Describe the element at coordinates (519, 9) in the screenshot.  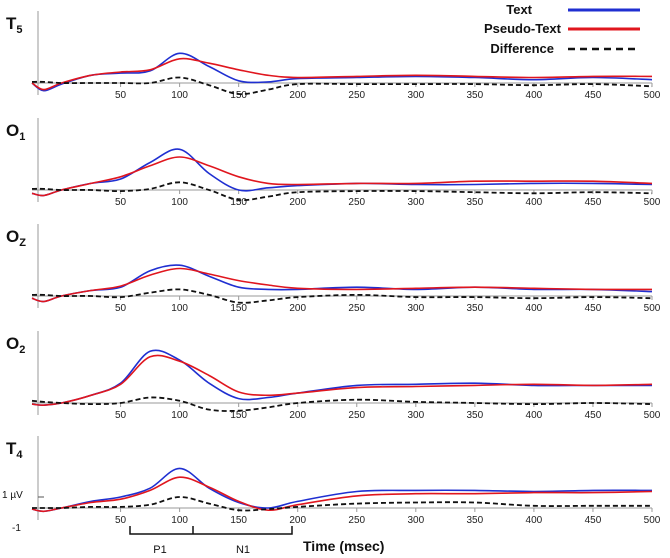
I see `legend-label-text: Text` at that location.